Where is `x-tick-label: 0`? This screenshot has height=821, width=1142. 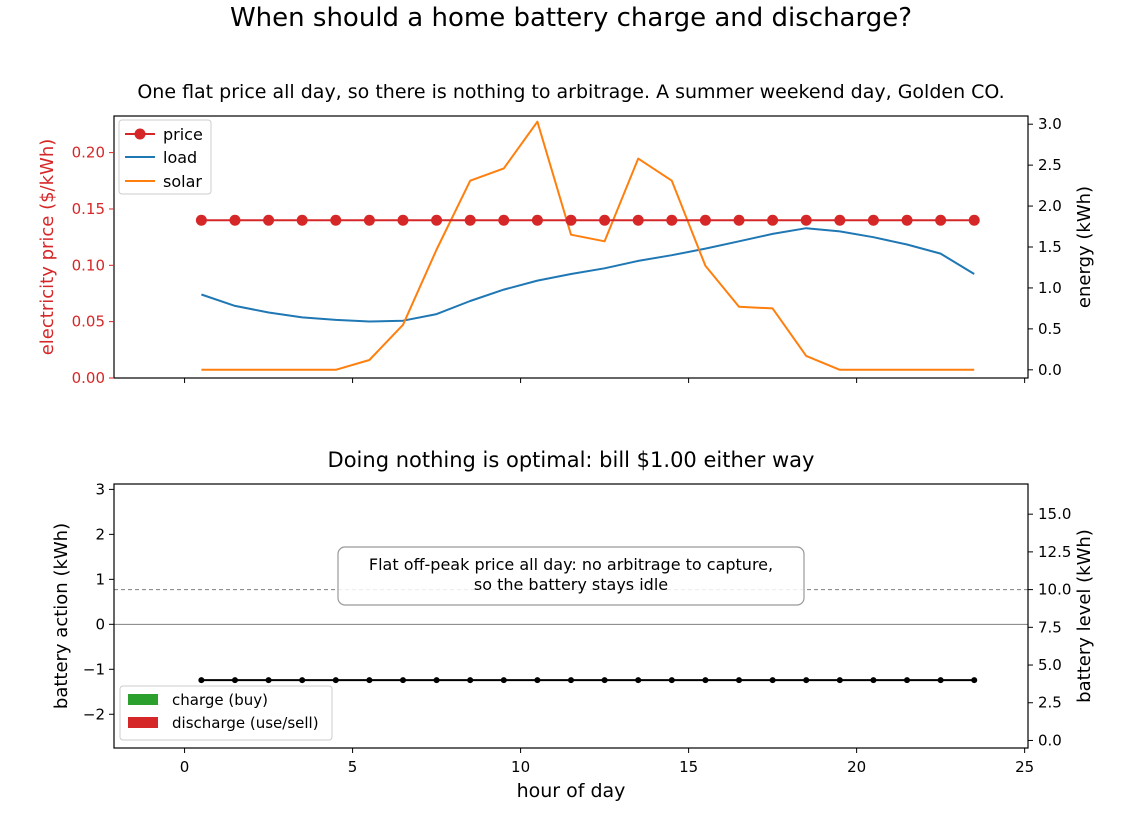
x-tick-label: 0 is located at coordinates (185, 767).